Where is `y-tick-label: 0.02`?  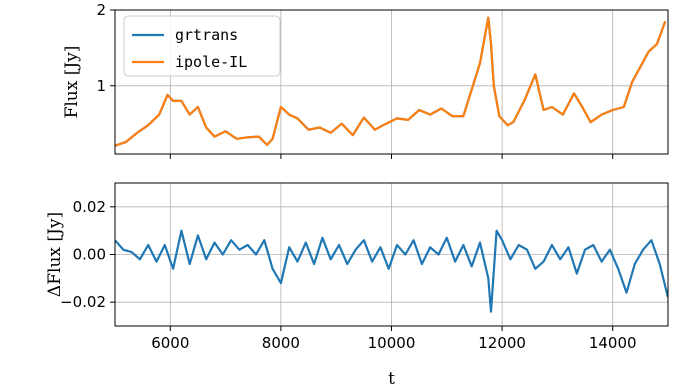
y-tick-label: 0.02 is located at coordinates (89, 207).